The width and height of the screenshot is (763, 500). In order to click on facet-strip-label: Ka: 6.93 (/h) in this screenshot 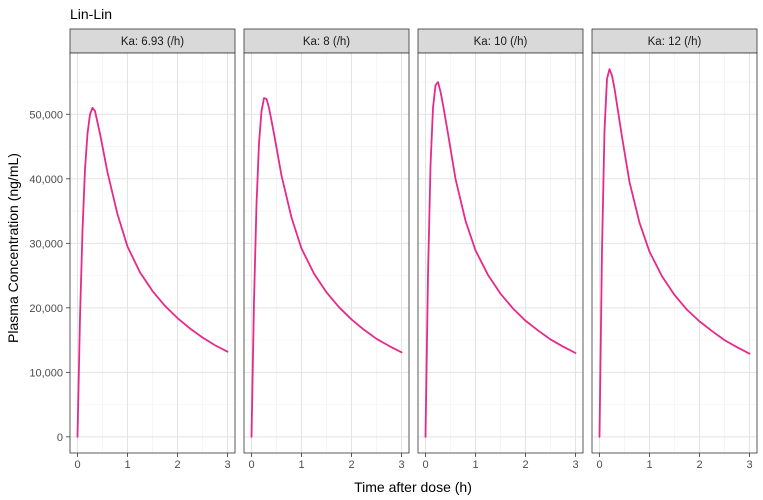, I will do `click(152, 42)`.